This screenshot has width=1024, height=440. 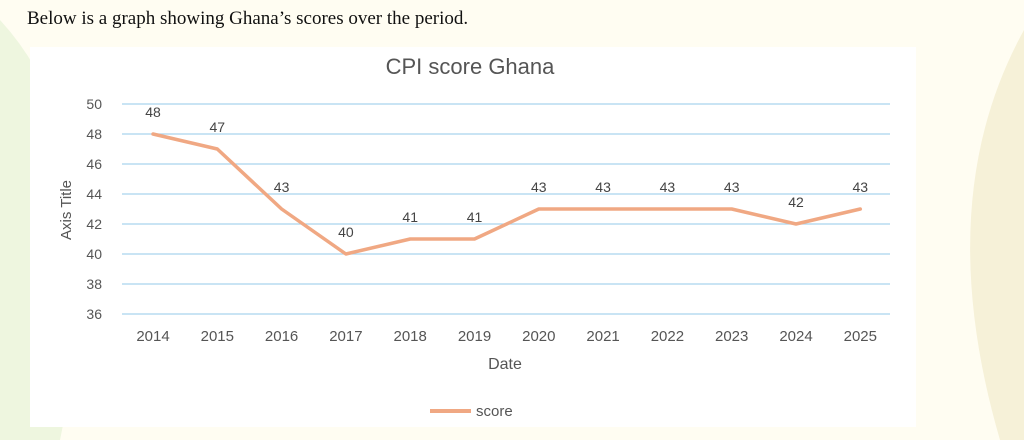 What do you see at coordinates (94, 224) in the screenshot?
I see `y-tick-label: 42` at bounding box center [94, 224].